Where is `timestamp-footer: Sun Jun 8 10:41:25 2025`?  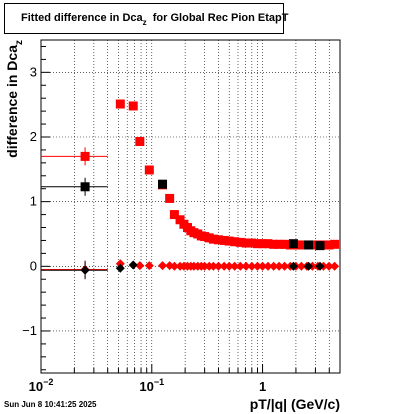 timestamp-footer: Sun Jun 8 10:41:25 2025 is located at coordinates (50, 404).